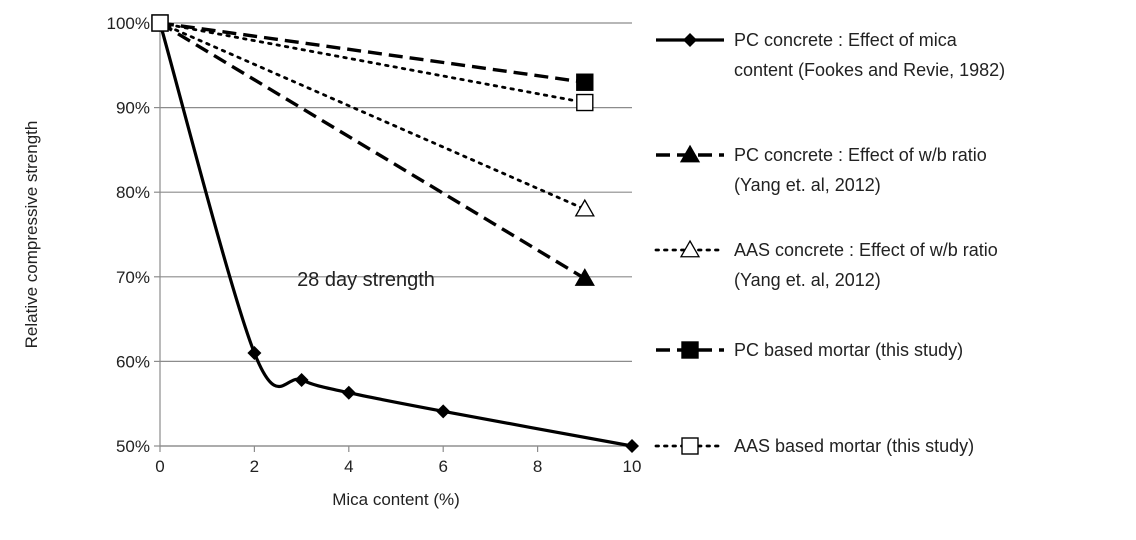 The image size is (1136, 540). Describe the element at coordinates (159, 466) in the screenshot. I see `x-tick-label: 0` at that location.